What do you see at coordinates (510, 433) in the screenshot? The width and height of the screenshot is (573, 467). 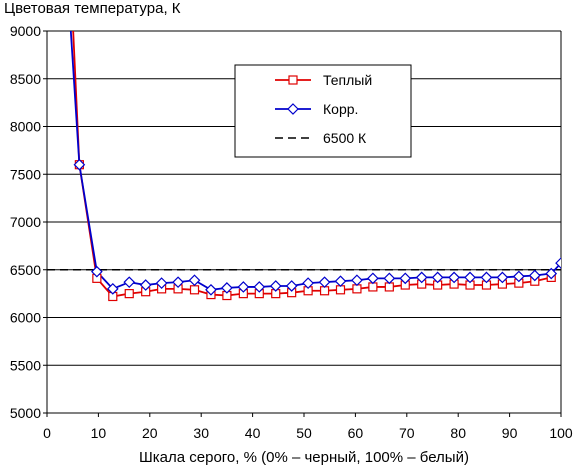 I see `x-tick-label: 90` at bounding box center [510, 433].